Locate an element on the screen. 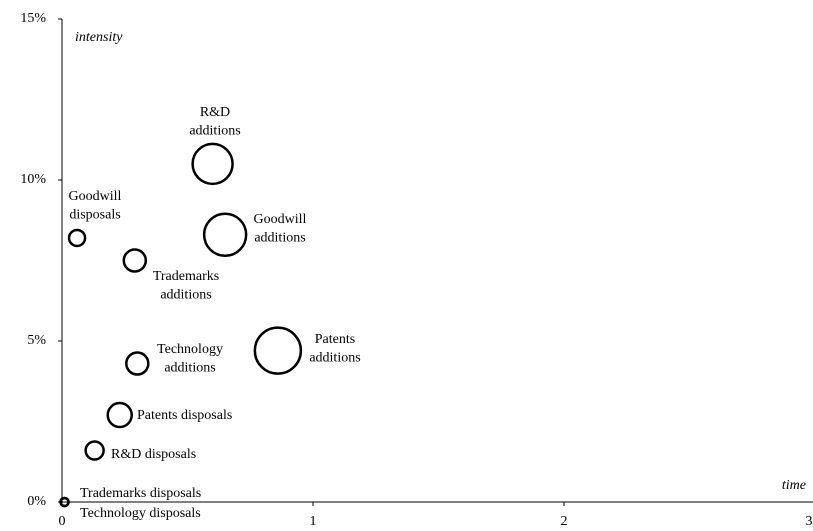 The image size is (813, 531). x-tick-label: 2 is located at coordinates (564, 521).